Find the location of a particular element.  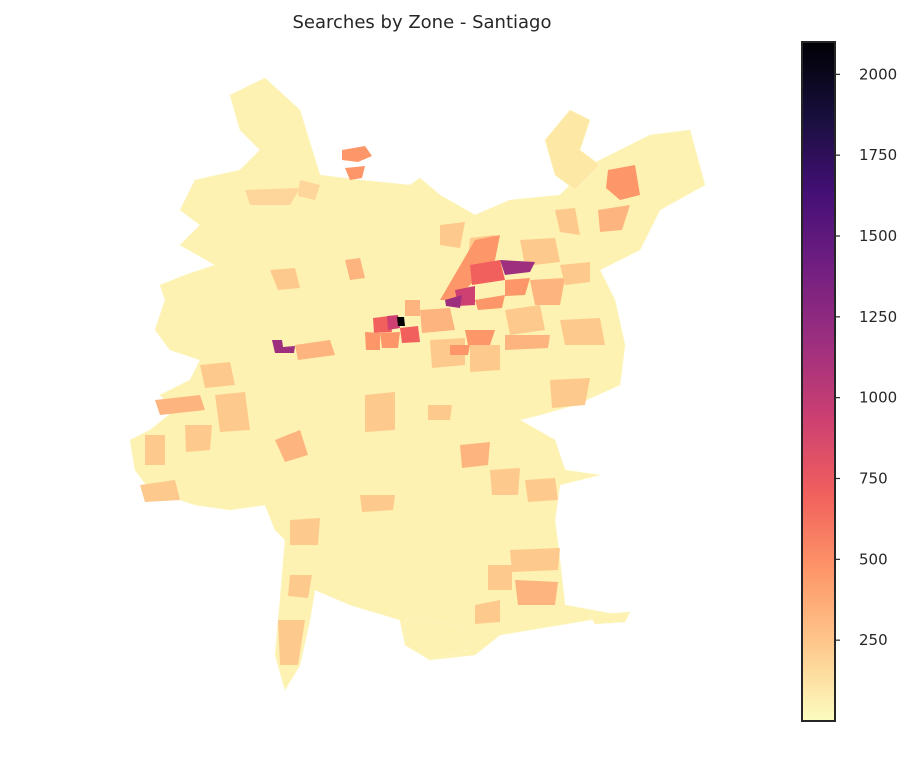

colorbar-tick-label: 1750 is located at coordinates (878, 155).